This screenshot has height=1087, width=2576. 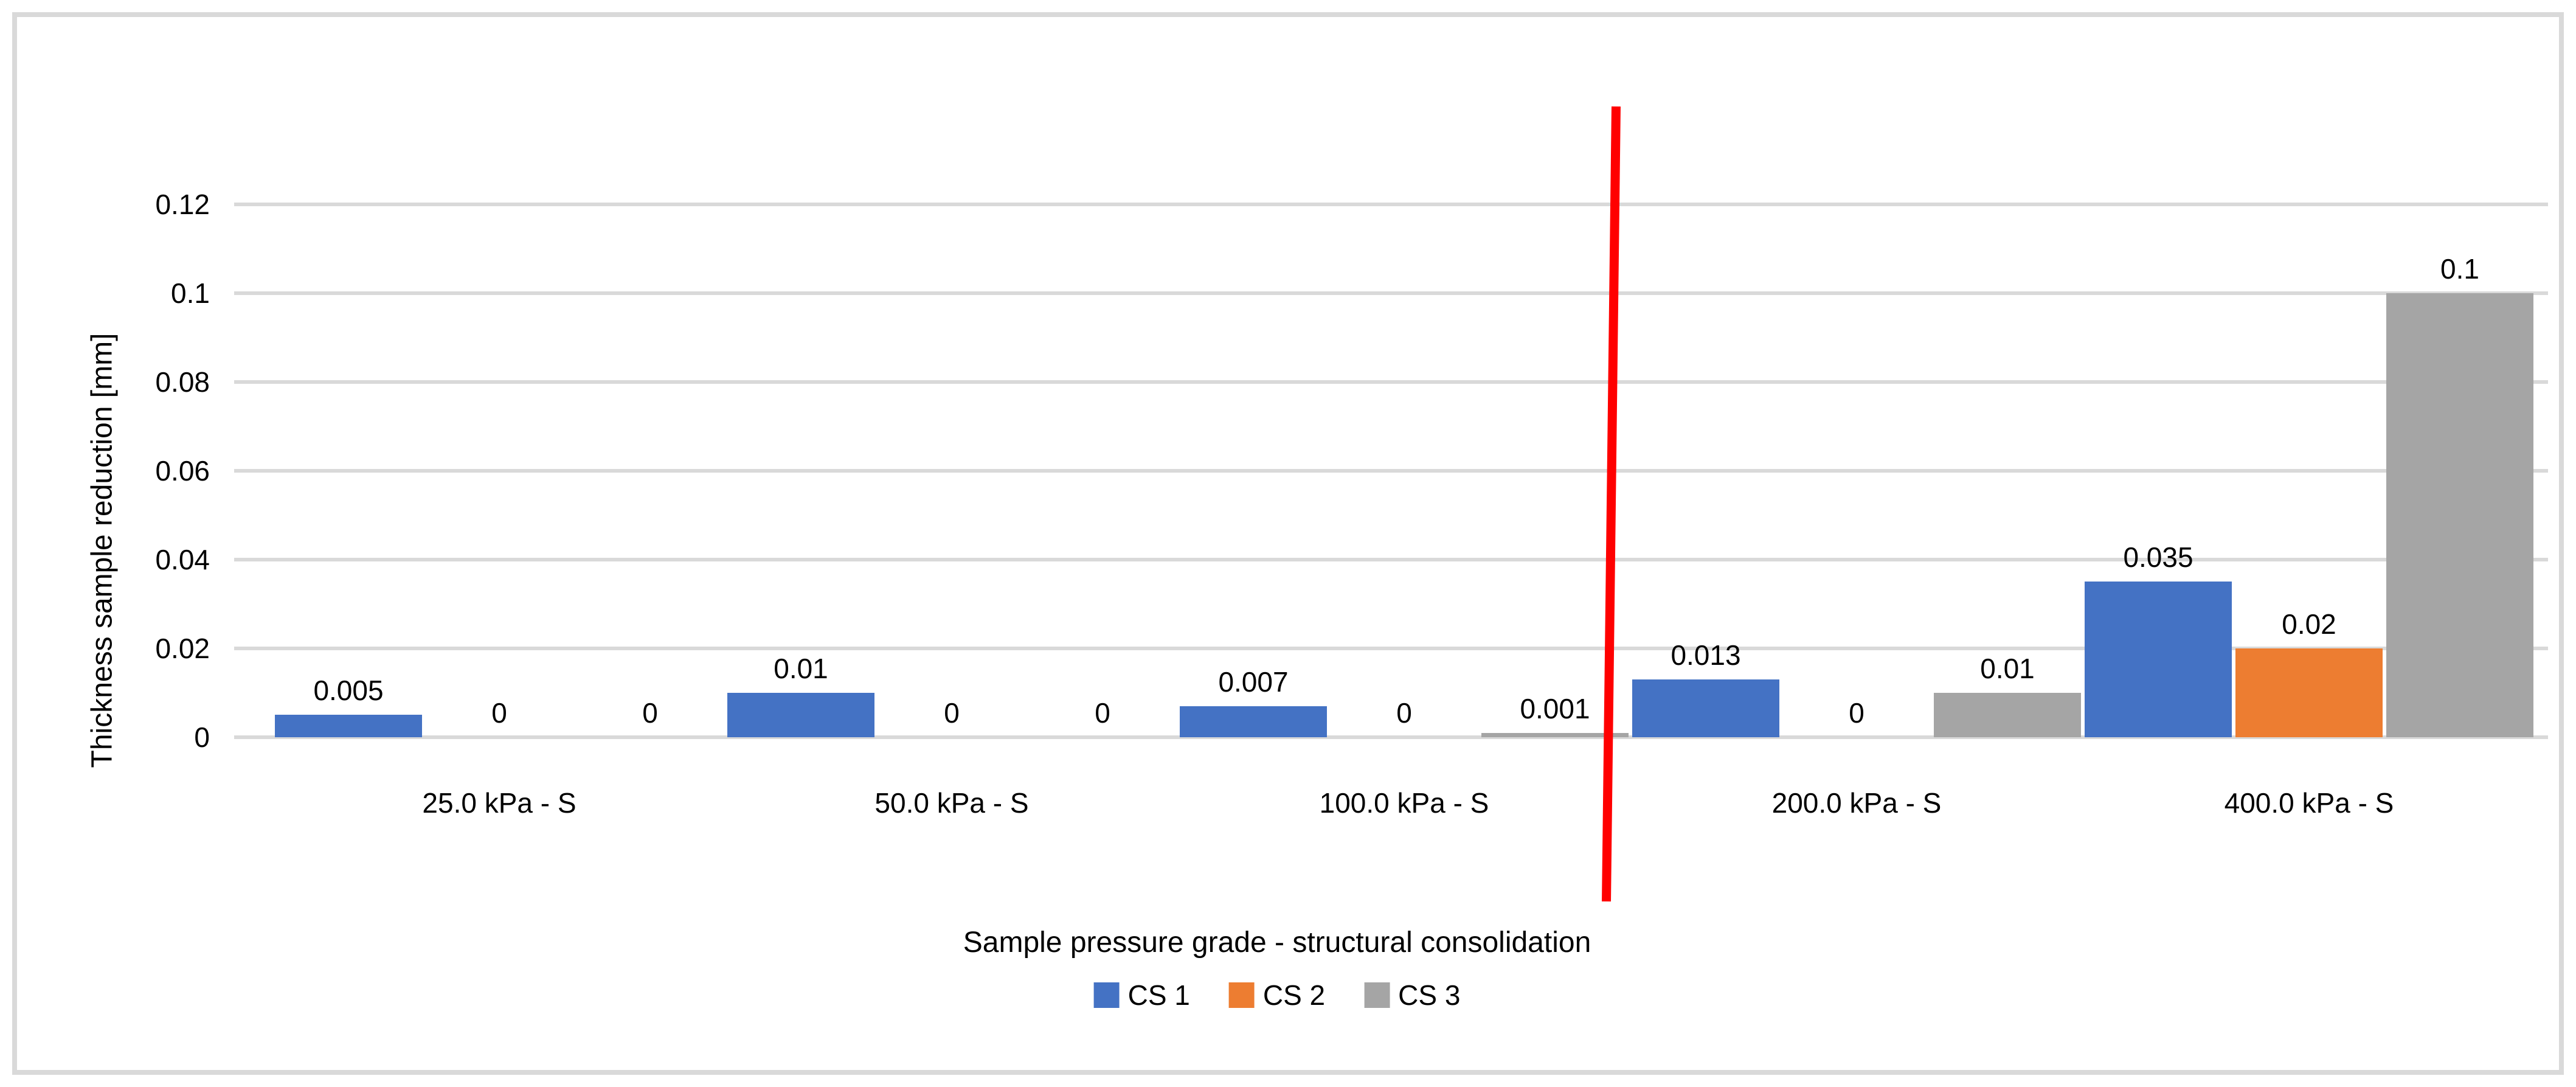 I want to click on y-tick-label: 0.04, so click(x=182, y=560).